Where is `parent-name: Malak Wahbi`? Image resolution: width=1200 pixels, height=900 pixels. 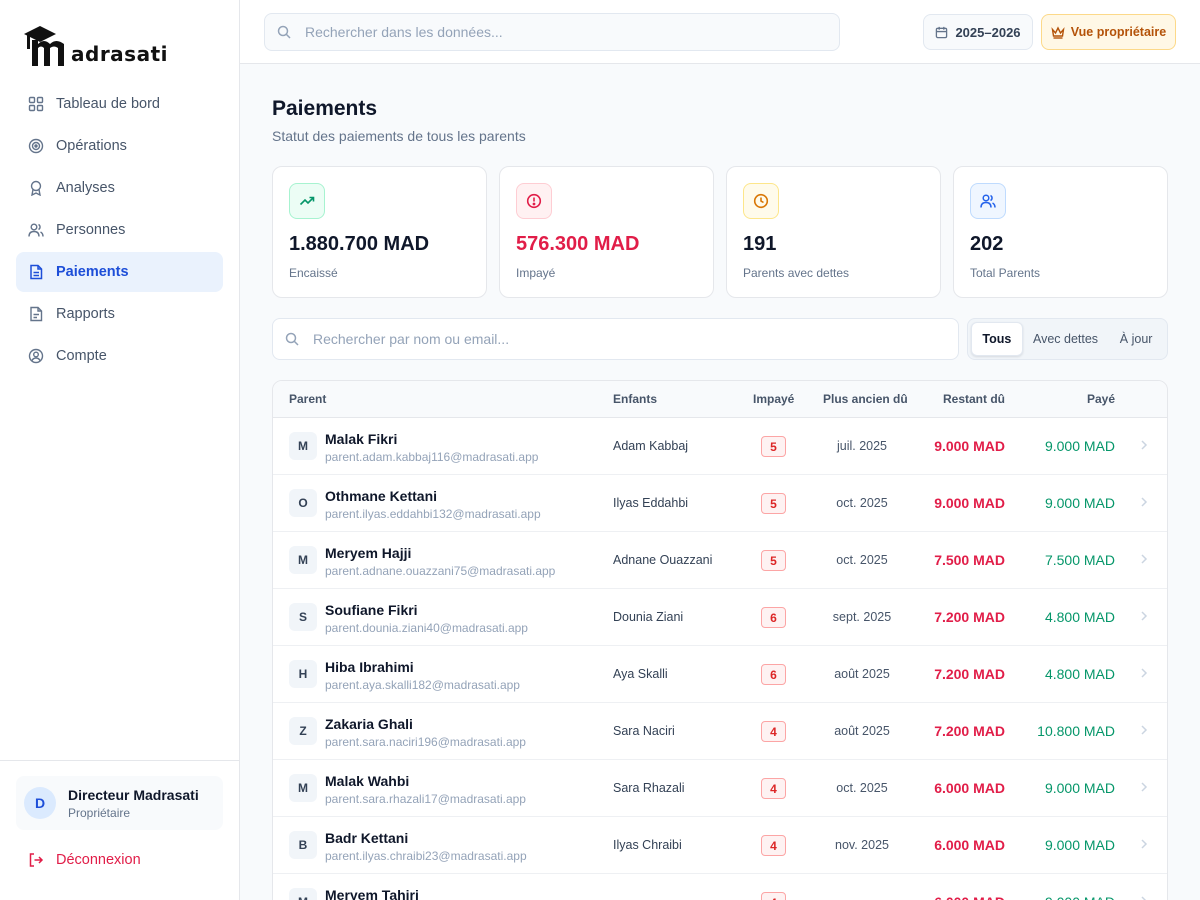 parent-name: Malak Wahbi is located at coordinates (367, 781).